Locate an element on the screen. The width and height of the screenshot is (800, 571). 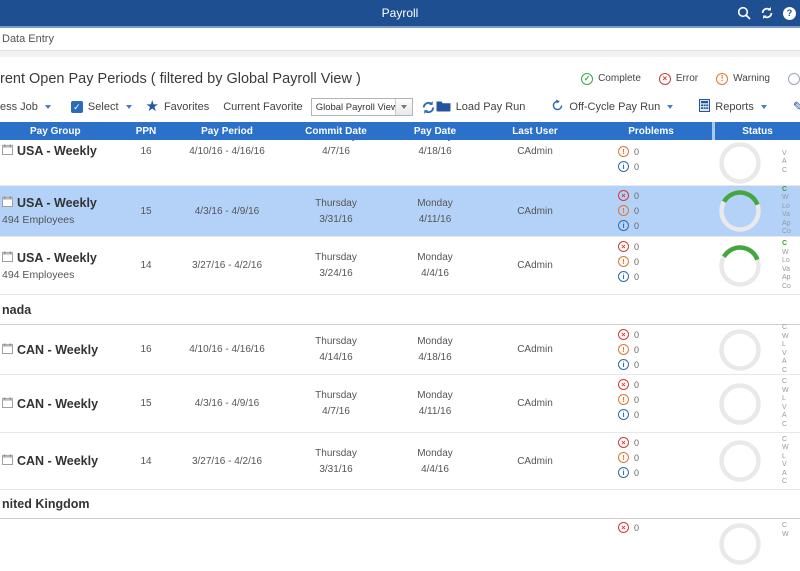
topbar-icons: ? is located at coordinates (766, 13).